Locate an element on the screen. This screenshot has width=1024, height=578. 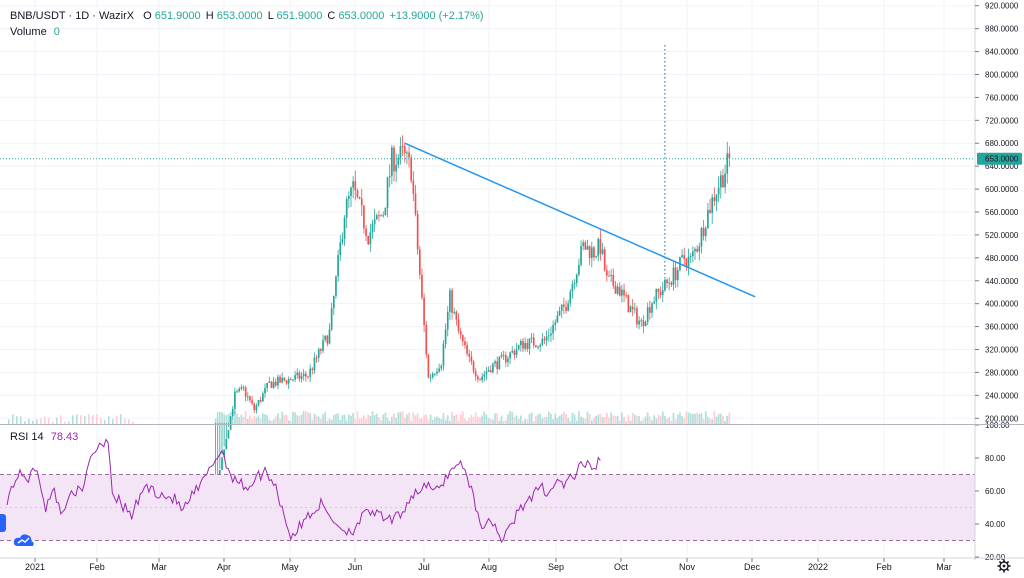
trendline is located at coordinates (580, 220).